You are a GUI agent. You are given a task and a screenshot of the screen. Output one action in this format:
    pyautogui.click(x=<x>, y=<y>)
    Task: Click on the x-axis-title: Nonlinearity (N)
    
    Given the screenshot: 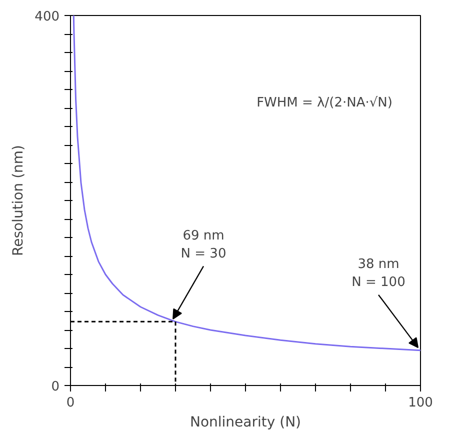 What is the action you would take?
    pyautogui.click(x=246, y=422)
    